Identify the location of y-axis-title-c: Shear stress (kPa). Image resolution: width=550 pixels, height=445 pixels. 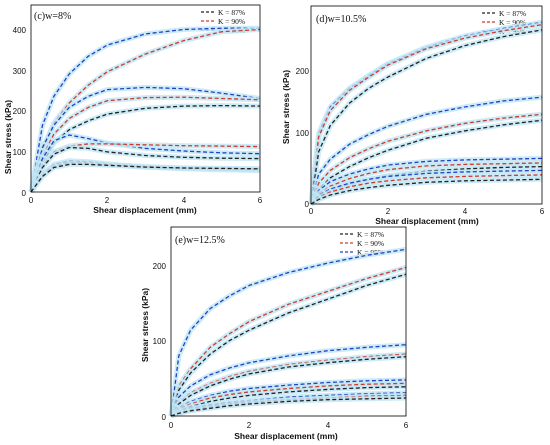
(8, 137).